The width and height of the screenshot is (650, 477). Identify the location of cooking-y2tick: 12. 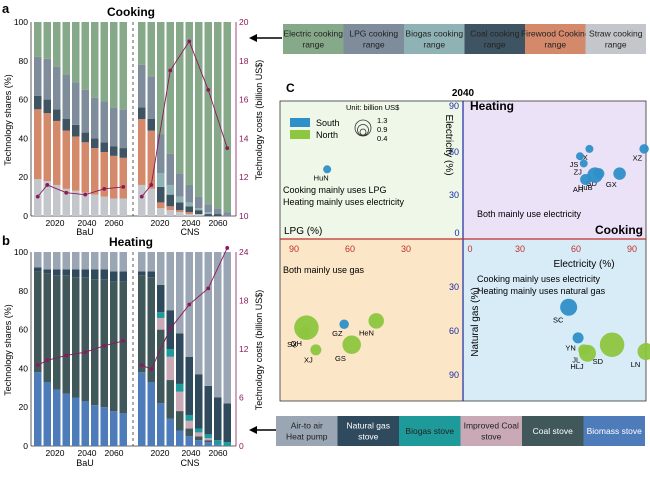
(244, 177).